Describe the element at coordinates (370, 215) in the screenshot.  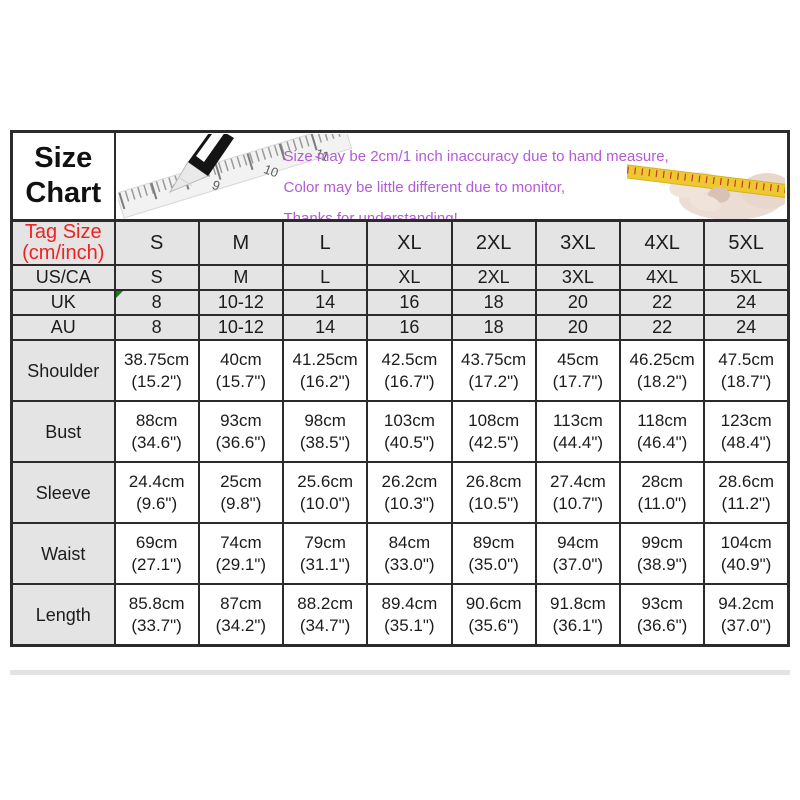
I see `note-line: Thanks for understanding!` at that location.